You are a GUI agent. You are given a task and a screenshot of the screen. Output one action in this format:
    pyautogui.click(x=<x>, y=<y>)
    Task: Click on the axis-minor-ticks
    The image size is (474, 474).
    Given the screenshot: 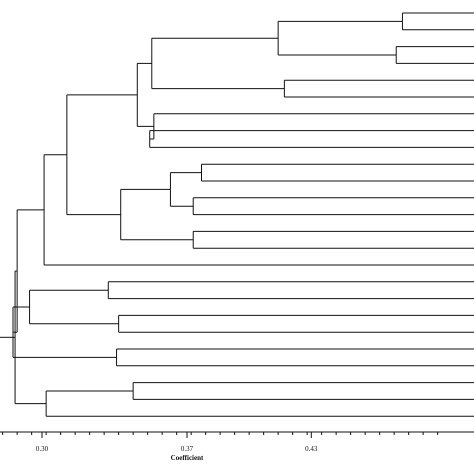 What is the action you would take?
    pyautogui.click(x=220, y=433)
    